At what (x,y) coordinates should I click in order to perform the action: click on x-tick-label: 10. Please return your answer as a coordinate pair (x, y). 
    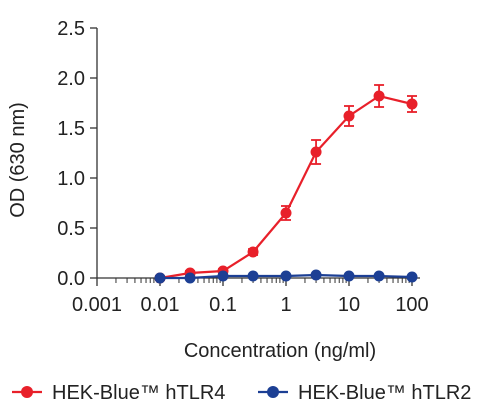
    Looking at the image, I should click on (349, 305).